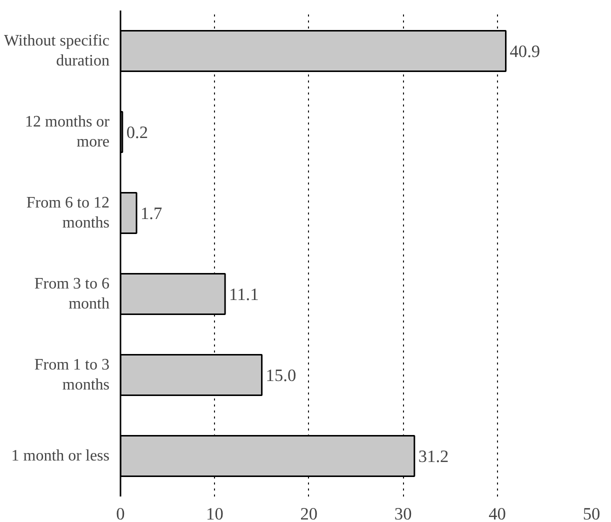  I want to click on y-tick-label: From 1 to 3 months, so click(72, 375).